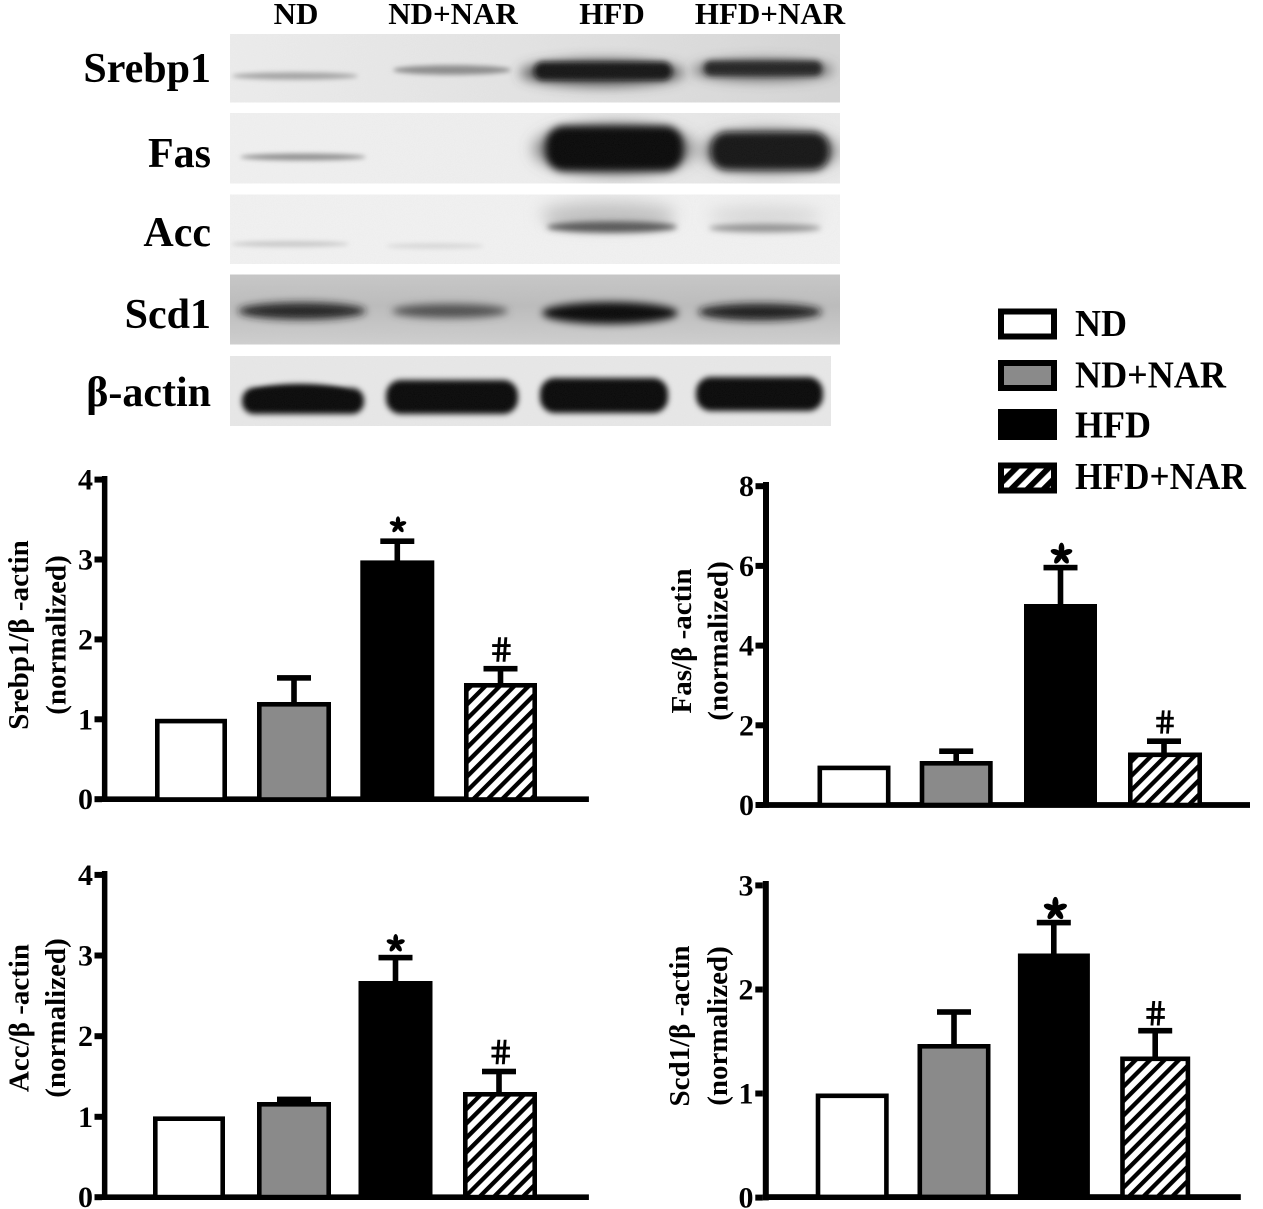  What do you see at coordinates (682, 641) in the screenshot?
I see `svg-text: Fas/β -actin` at bounding box center [682, 641].